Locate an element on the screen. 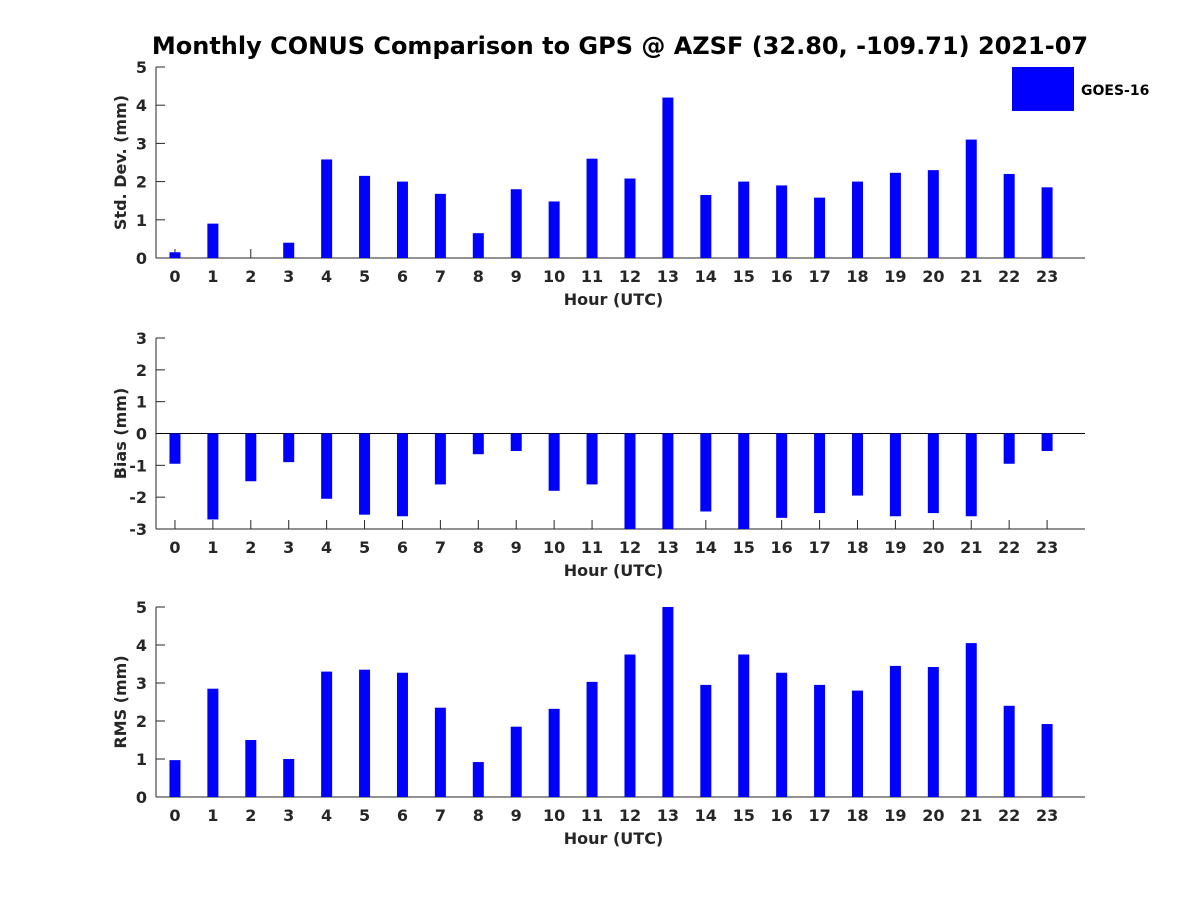  x-tick-label: 17 is located at coordinates (819, 276).